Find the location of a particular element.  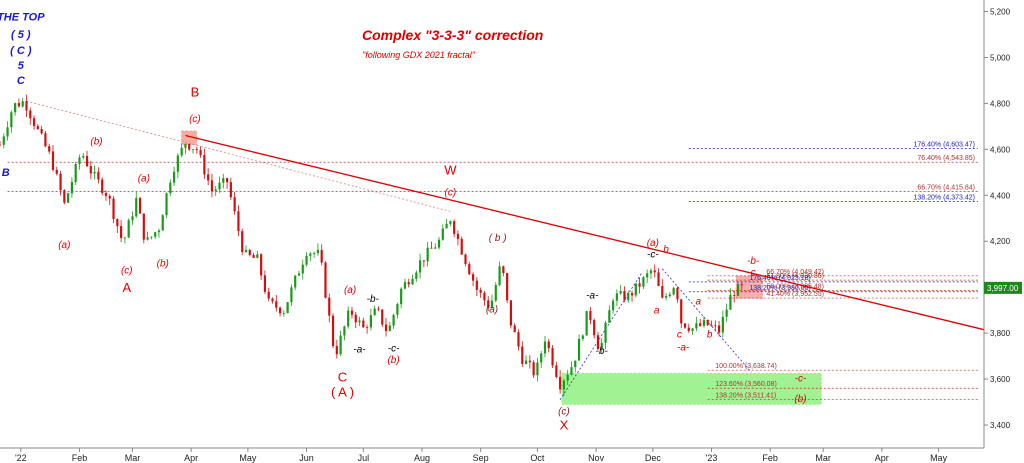

wave-label-36: b is located at coordinates (710, 335).